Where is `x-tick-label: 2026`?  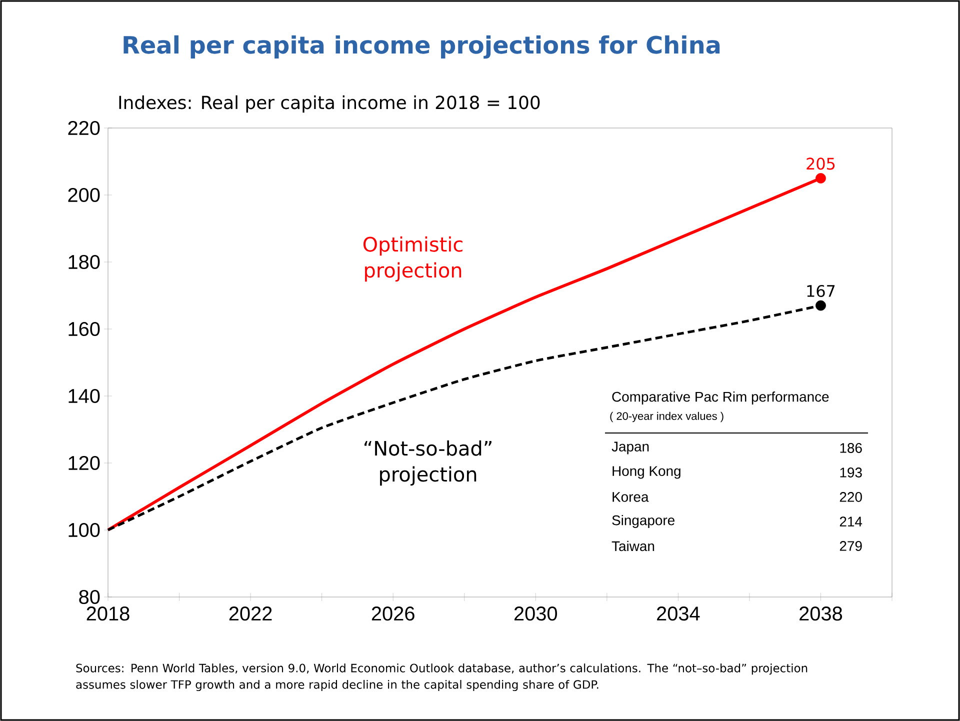
x-tick-label: 2026 is located at coordinates (393, 613).